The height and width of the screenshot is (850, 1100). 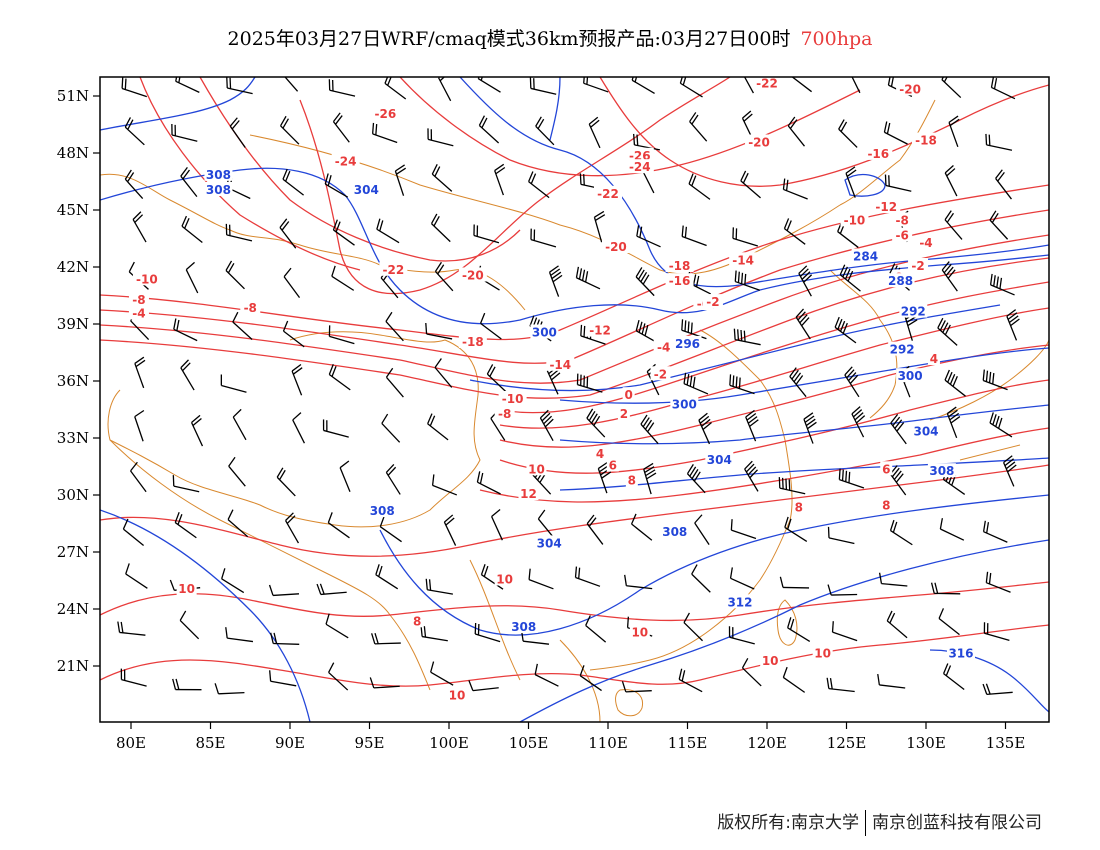 What do you see at coordinates (787, 622) in the screenshot?
I see `taiwan-outline` at bounding box center [787, 622].